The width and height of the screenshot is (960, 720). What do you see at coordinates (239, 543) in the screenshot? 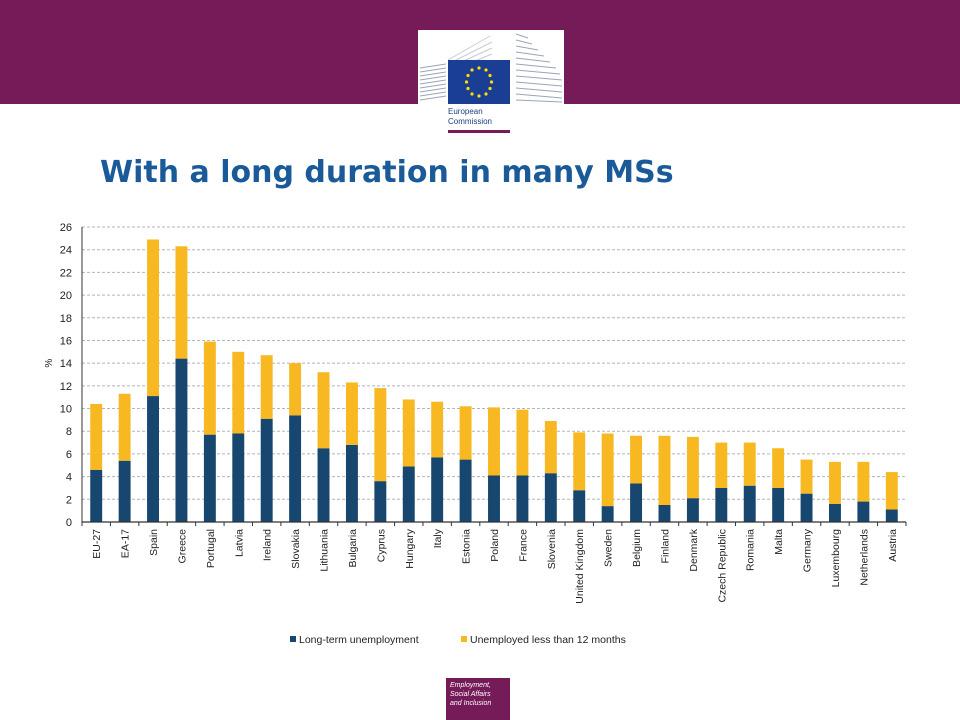
I see `x-tick-label: Latvia` at bounding box center [239, 543].